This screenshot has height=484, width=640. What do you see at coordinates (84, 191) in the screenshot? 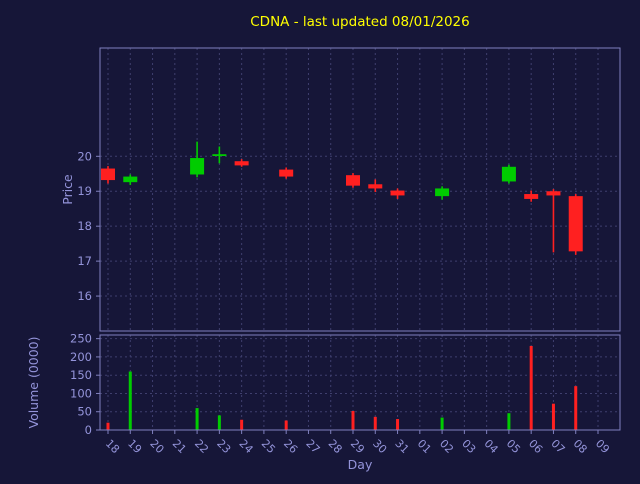
I see `price-tick-label: 19` at bounding box center [84, 191].